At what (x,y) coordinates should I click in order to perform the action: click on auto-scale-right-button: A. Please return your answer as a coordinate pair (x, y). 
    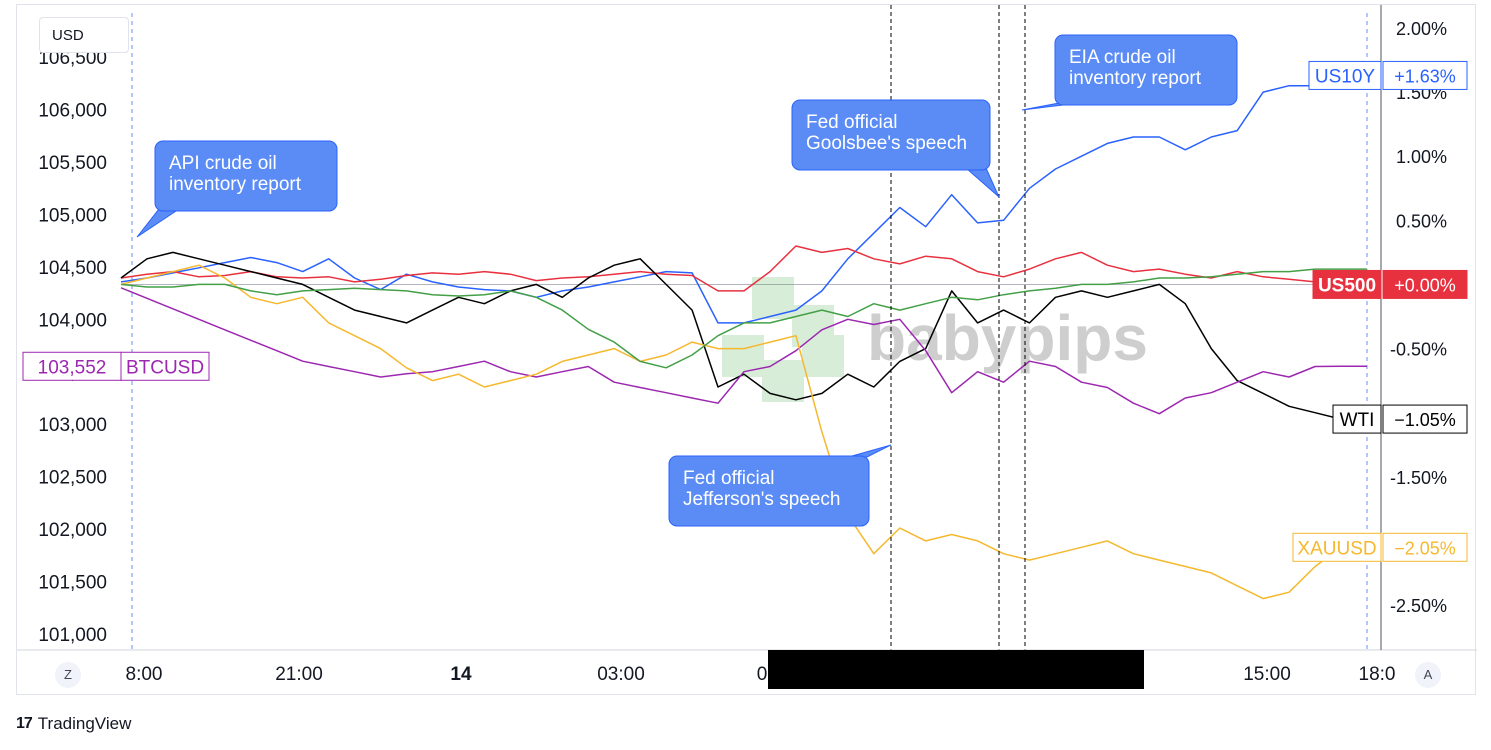
    Looking at the image, I should click on (1428, 675).